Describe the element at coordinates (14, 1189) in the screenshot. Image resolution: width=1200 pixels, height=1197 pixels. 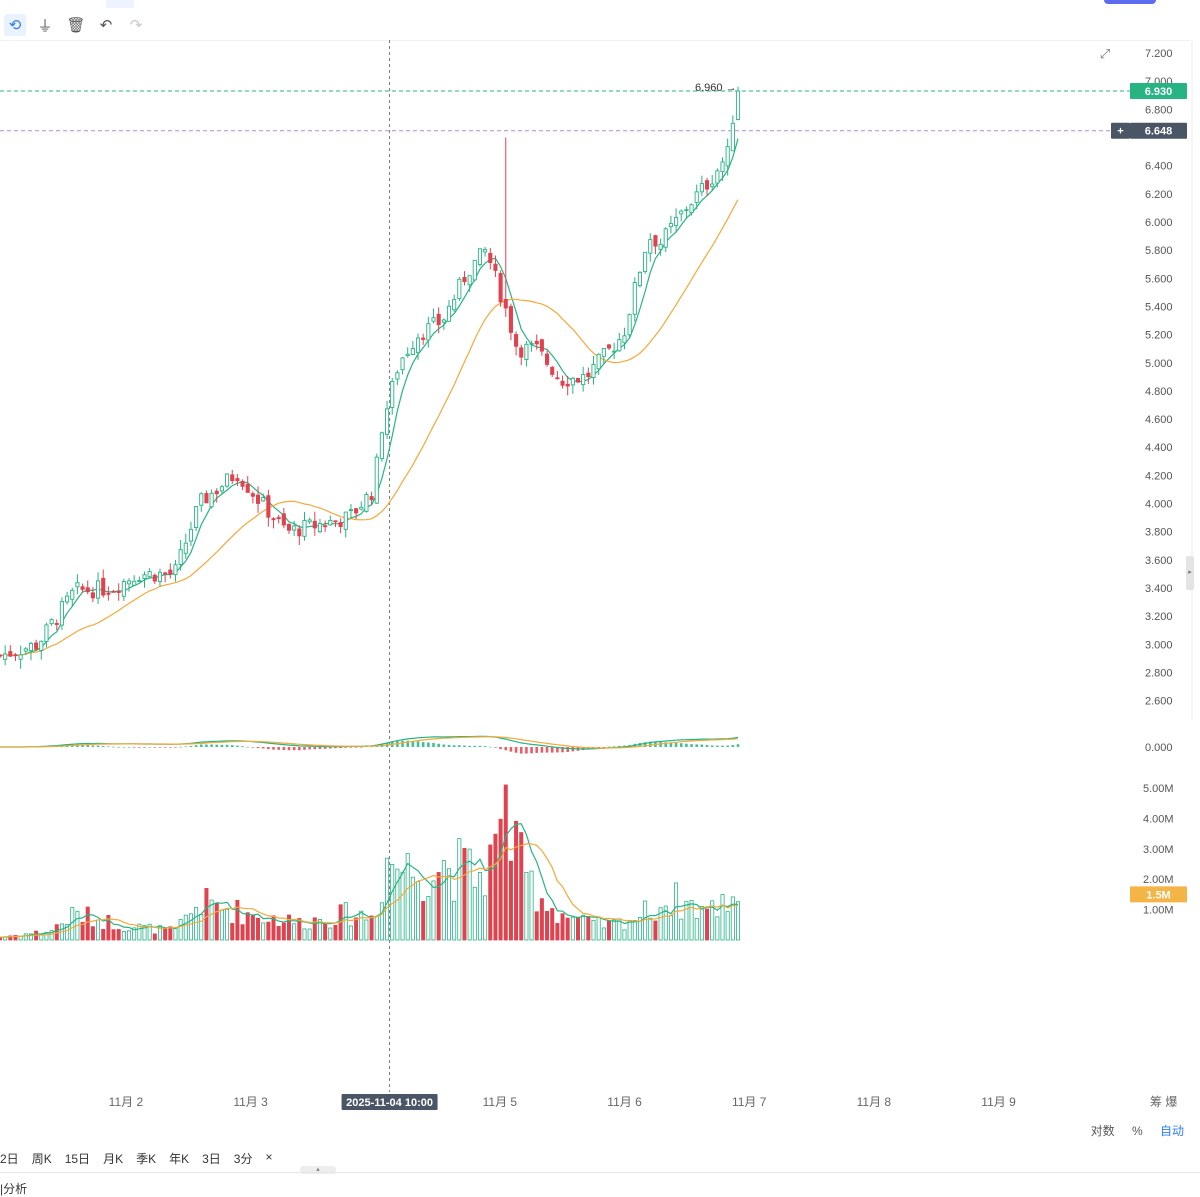
I see `analysis-tab-label: |分析` at that location.